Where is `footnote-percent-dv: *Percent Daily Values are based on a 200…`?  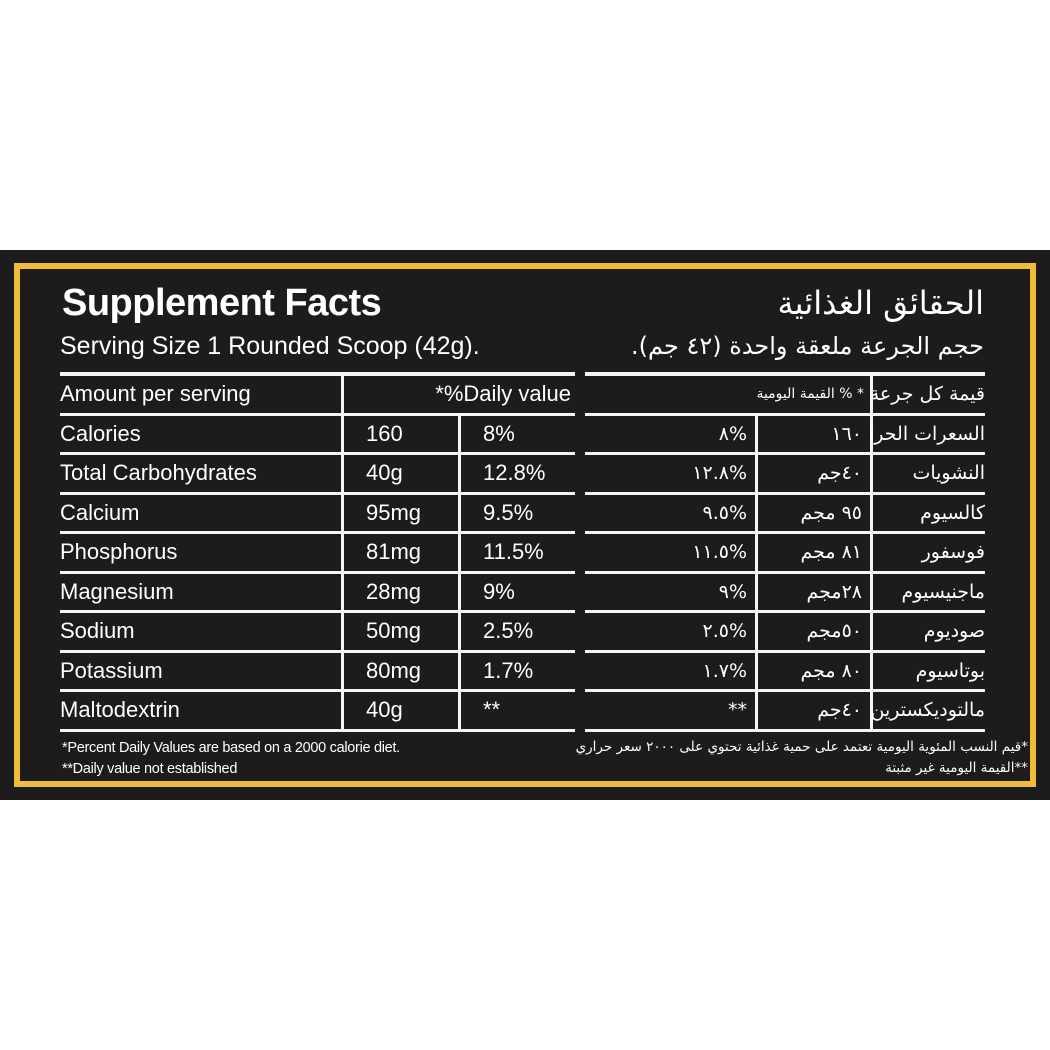
footnote-percent-dv: *Percent Daily Values are based on a 200… is located at coordinates (231, 748).